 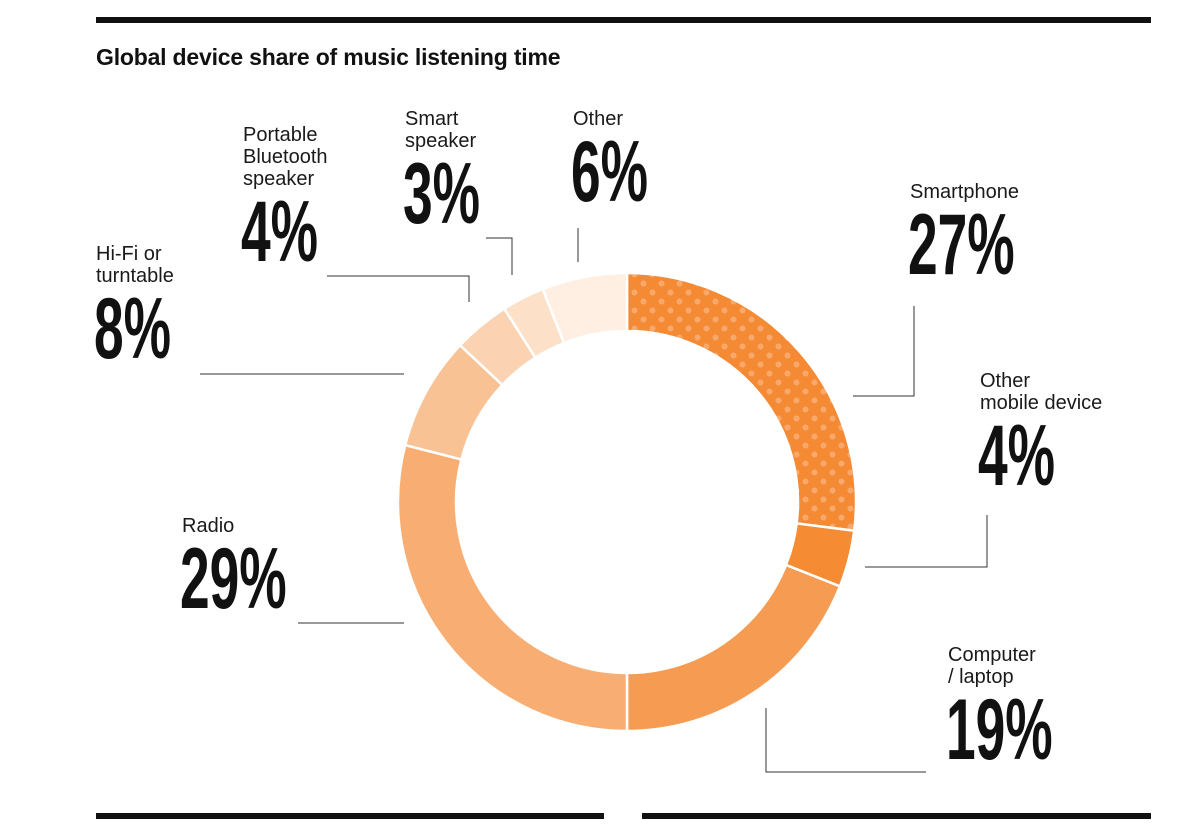 What do you see at coordinates (208, 526) in the screenshot?
I see `slice-label-radio: Radio` at bounding box center [208, 526].